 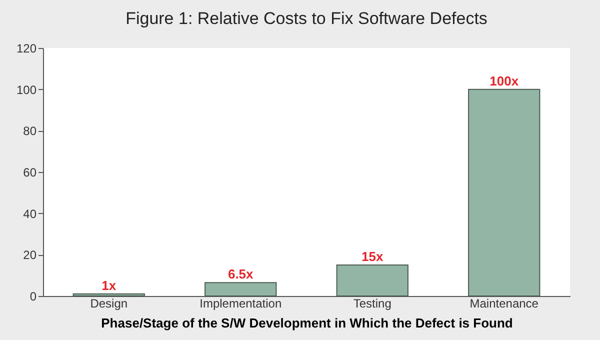 I want to click on y-tick-label: 80, so click(x=30, y=131).